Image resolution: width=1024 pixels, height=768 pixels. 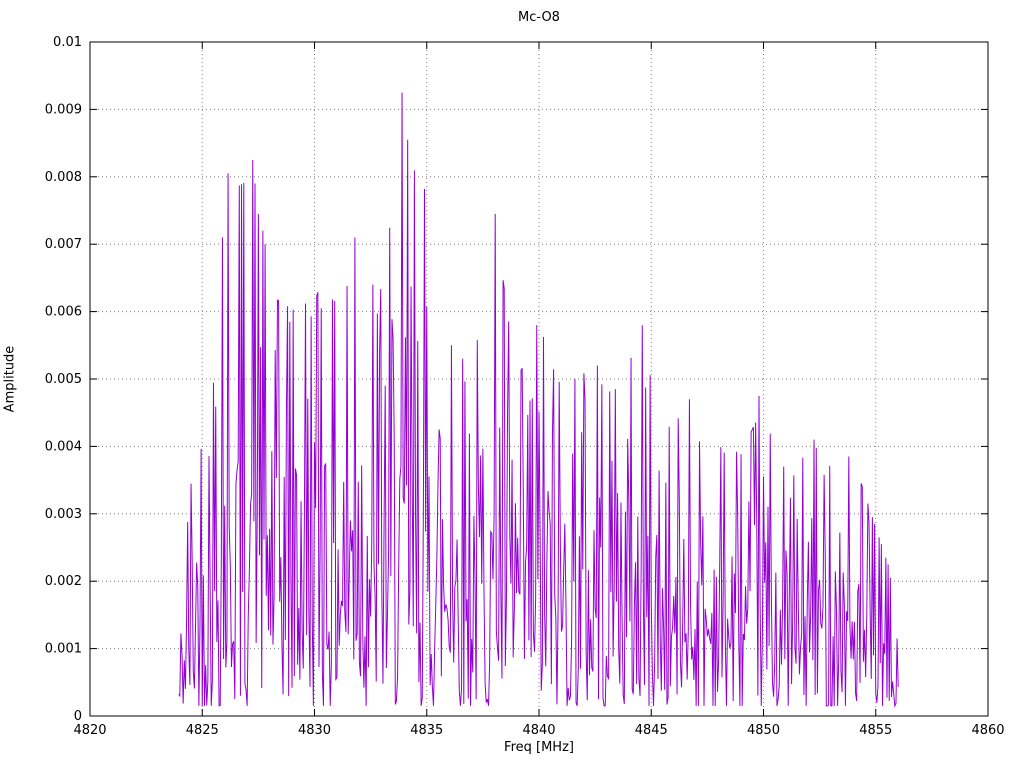 What do you see at coordinates (875, 730) in the screenshot?
I see `x-tick-label: 4855` at bounding box center [875, 730].